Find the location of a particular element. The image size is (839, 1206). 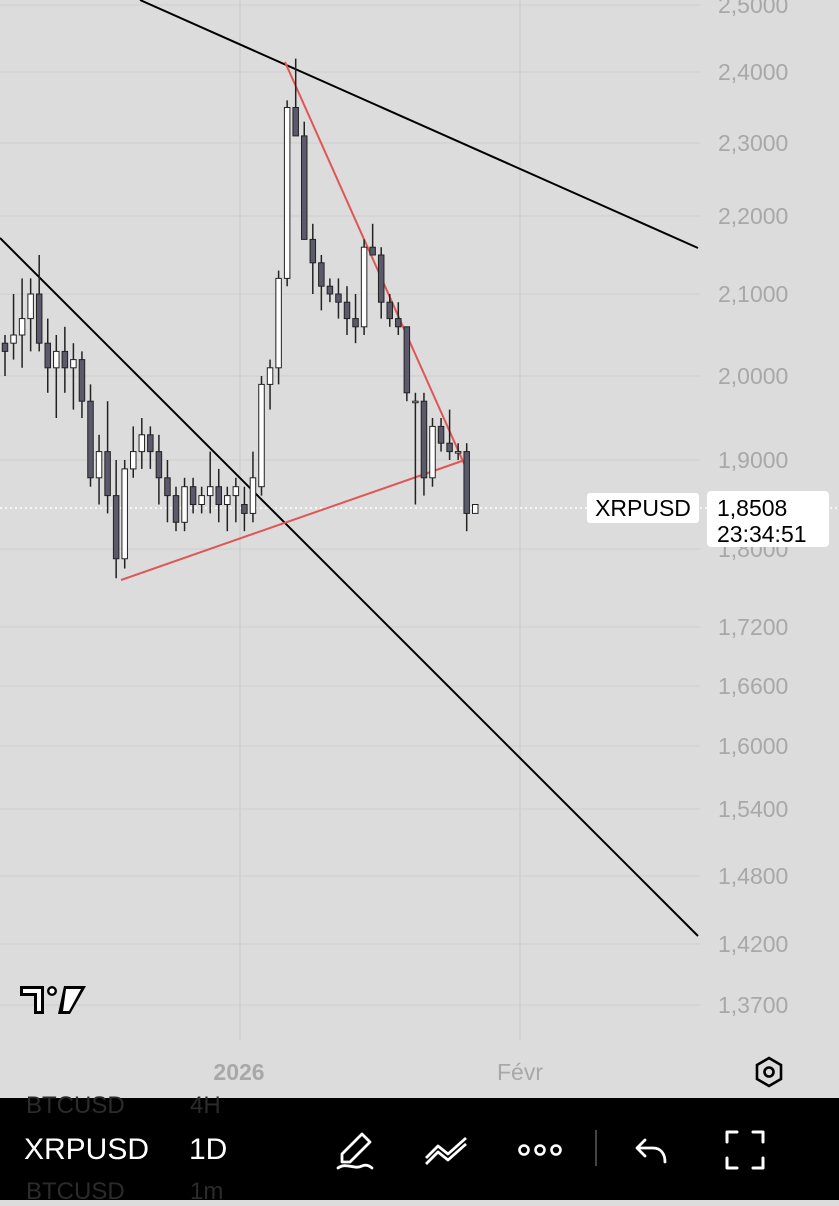

ghost-symbol-top: BTCUSD is located at coordinates (75, 1105).